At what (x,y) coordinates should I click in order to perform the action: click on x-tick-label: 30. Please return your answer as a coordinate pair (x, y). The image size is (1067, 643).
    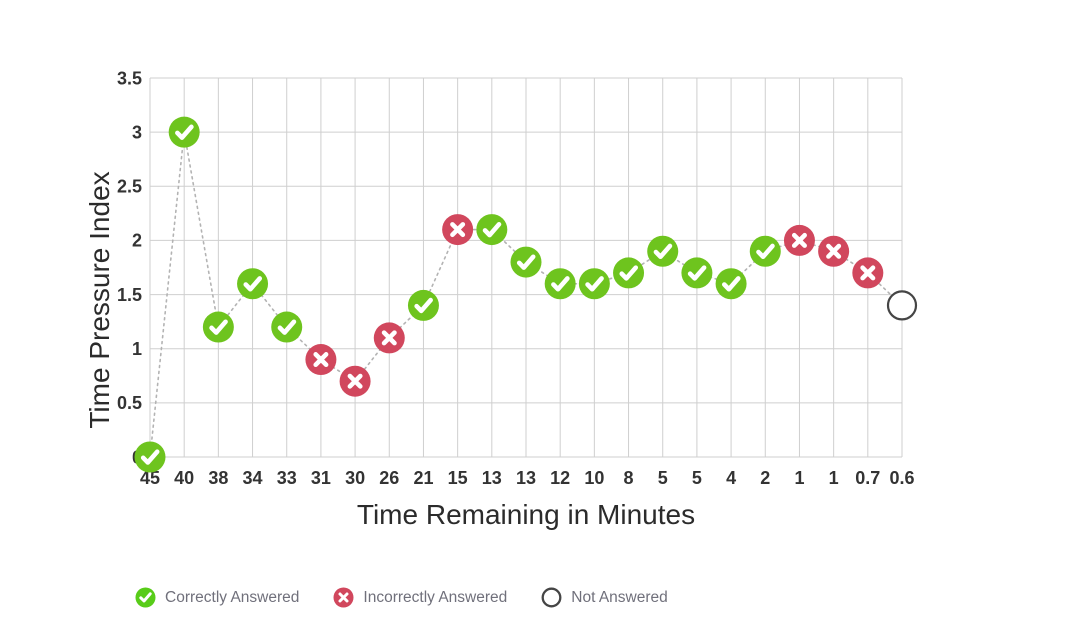
    Looking at the image, I should click on (355, 478).